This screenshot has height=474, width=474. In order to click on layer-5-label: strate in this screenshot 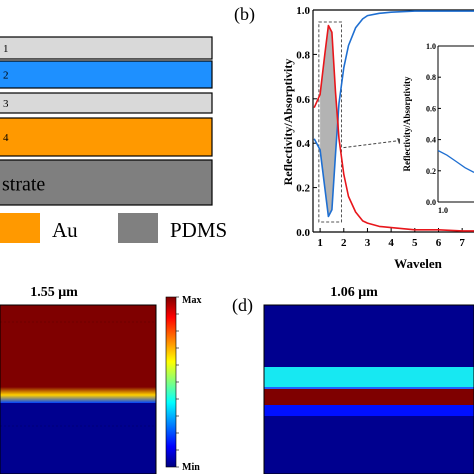, I will do `click(23, 185)`.